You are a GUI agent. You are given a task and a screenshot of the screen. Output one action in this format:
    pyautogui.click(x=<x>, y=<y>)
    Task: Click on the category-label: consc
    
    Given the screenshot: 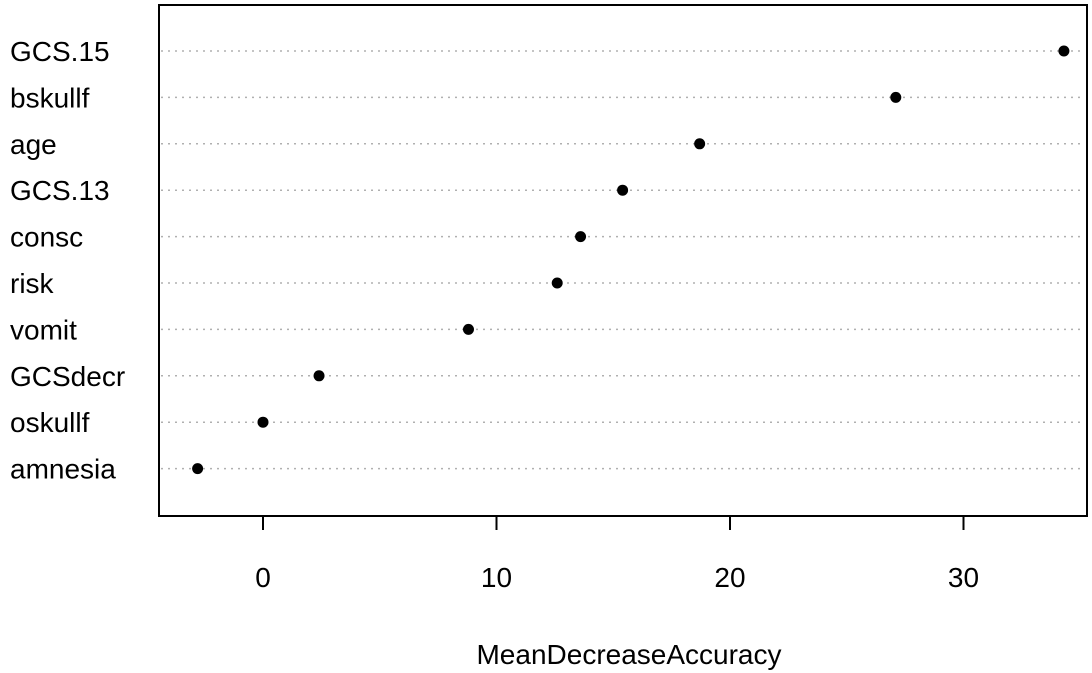 What is the action you would take?
    pyautogui.click(x=46, y=237)
    